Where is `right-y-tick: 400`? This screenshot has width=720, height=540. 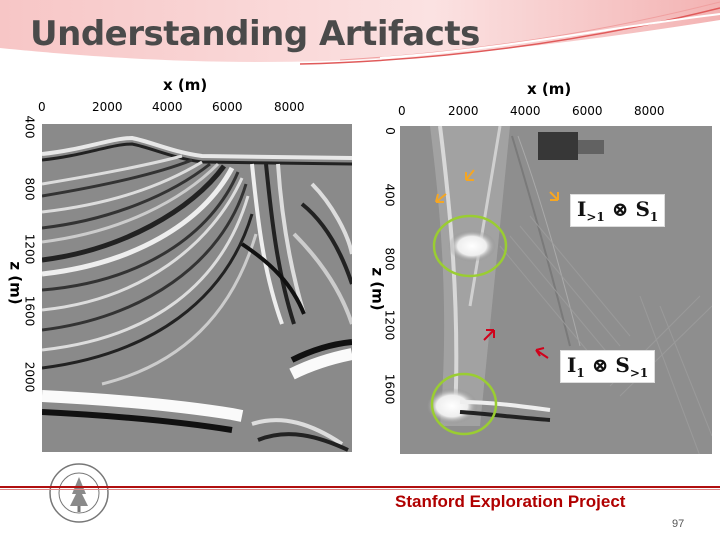 right-y-tick: 400 is located at coordinates (389, 195).